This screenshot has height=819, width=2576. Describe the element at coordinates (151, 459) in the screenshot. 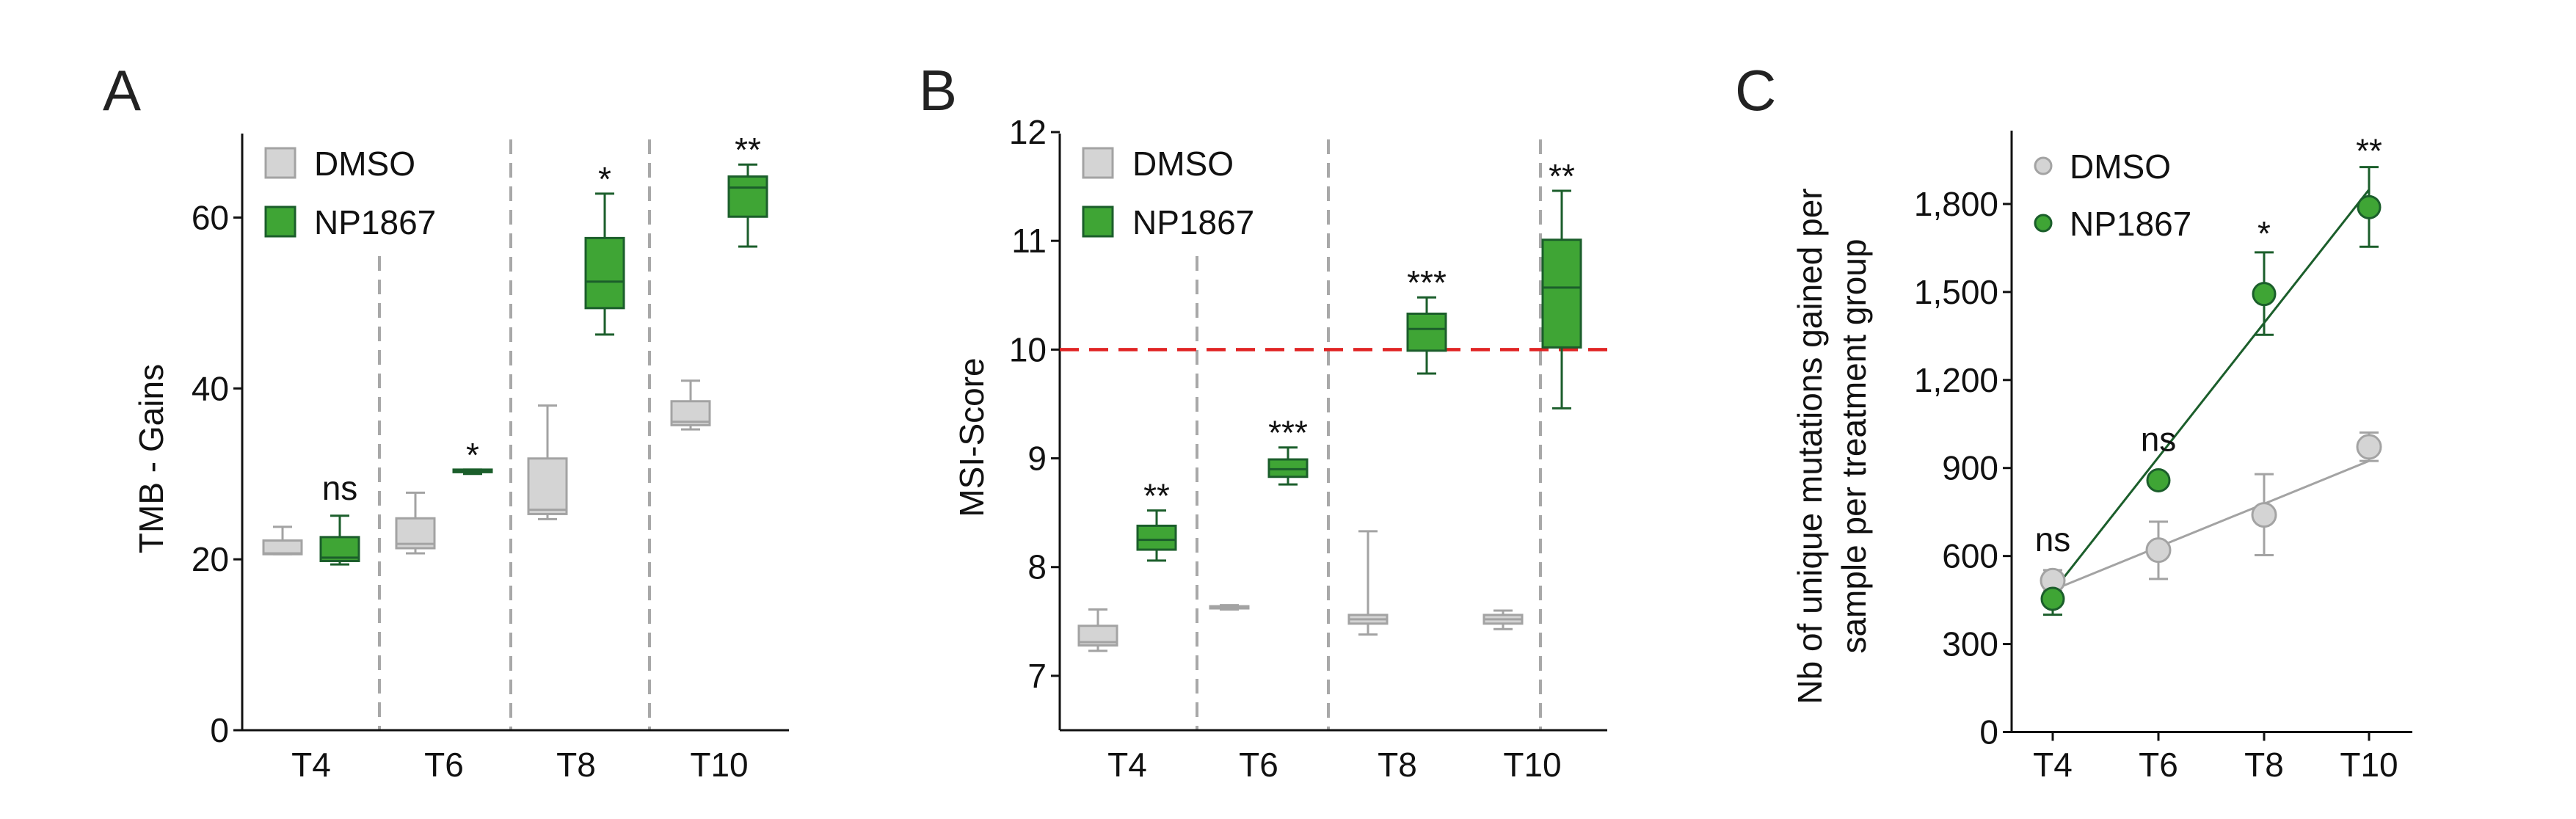

I see `y-axis-title: TMB - Gains` at that location.